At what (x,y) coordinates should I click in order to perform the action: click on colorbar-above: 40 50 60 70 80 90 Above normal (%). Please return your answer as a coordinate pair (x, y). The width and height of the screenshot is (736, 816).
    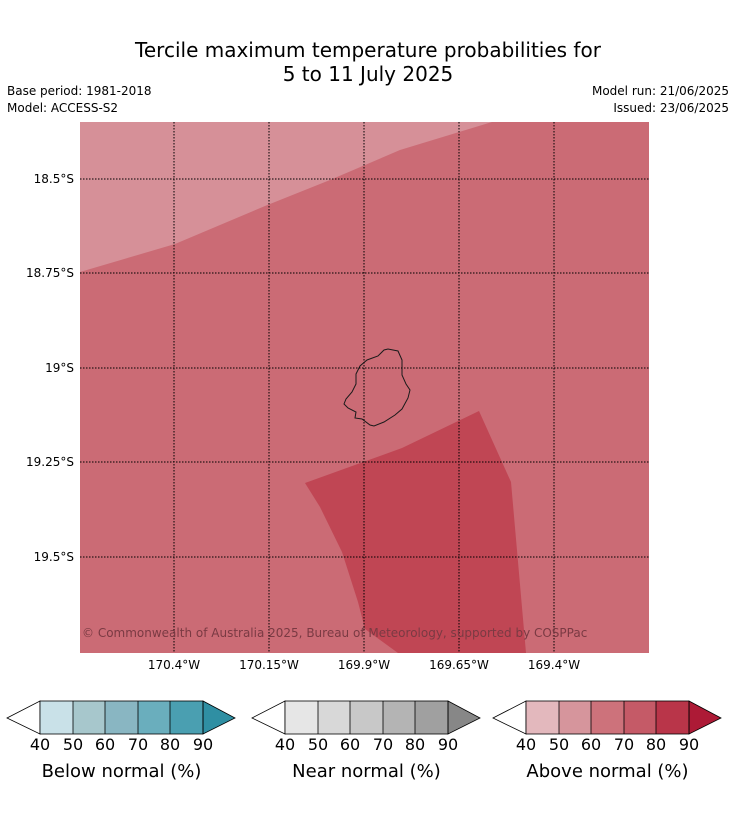
    Looking at the image, I should click on (607, 745).